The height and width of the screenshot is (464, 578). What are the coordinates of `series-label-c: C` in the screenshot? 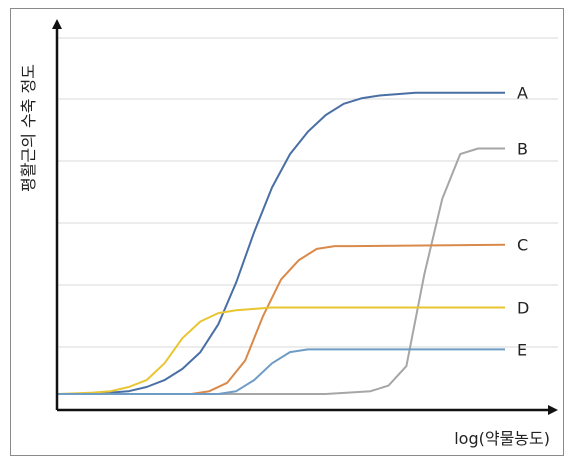 It's located at (522, 245).